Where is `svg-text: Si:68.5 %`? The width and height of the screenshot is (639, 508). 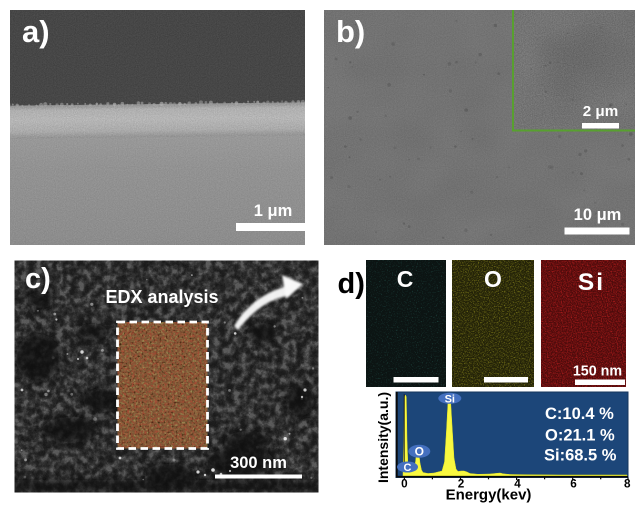 svg-text: Si:68.5 % is located at coordinates (580, 456).